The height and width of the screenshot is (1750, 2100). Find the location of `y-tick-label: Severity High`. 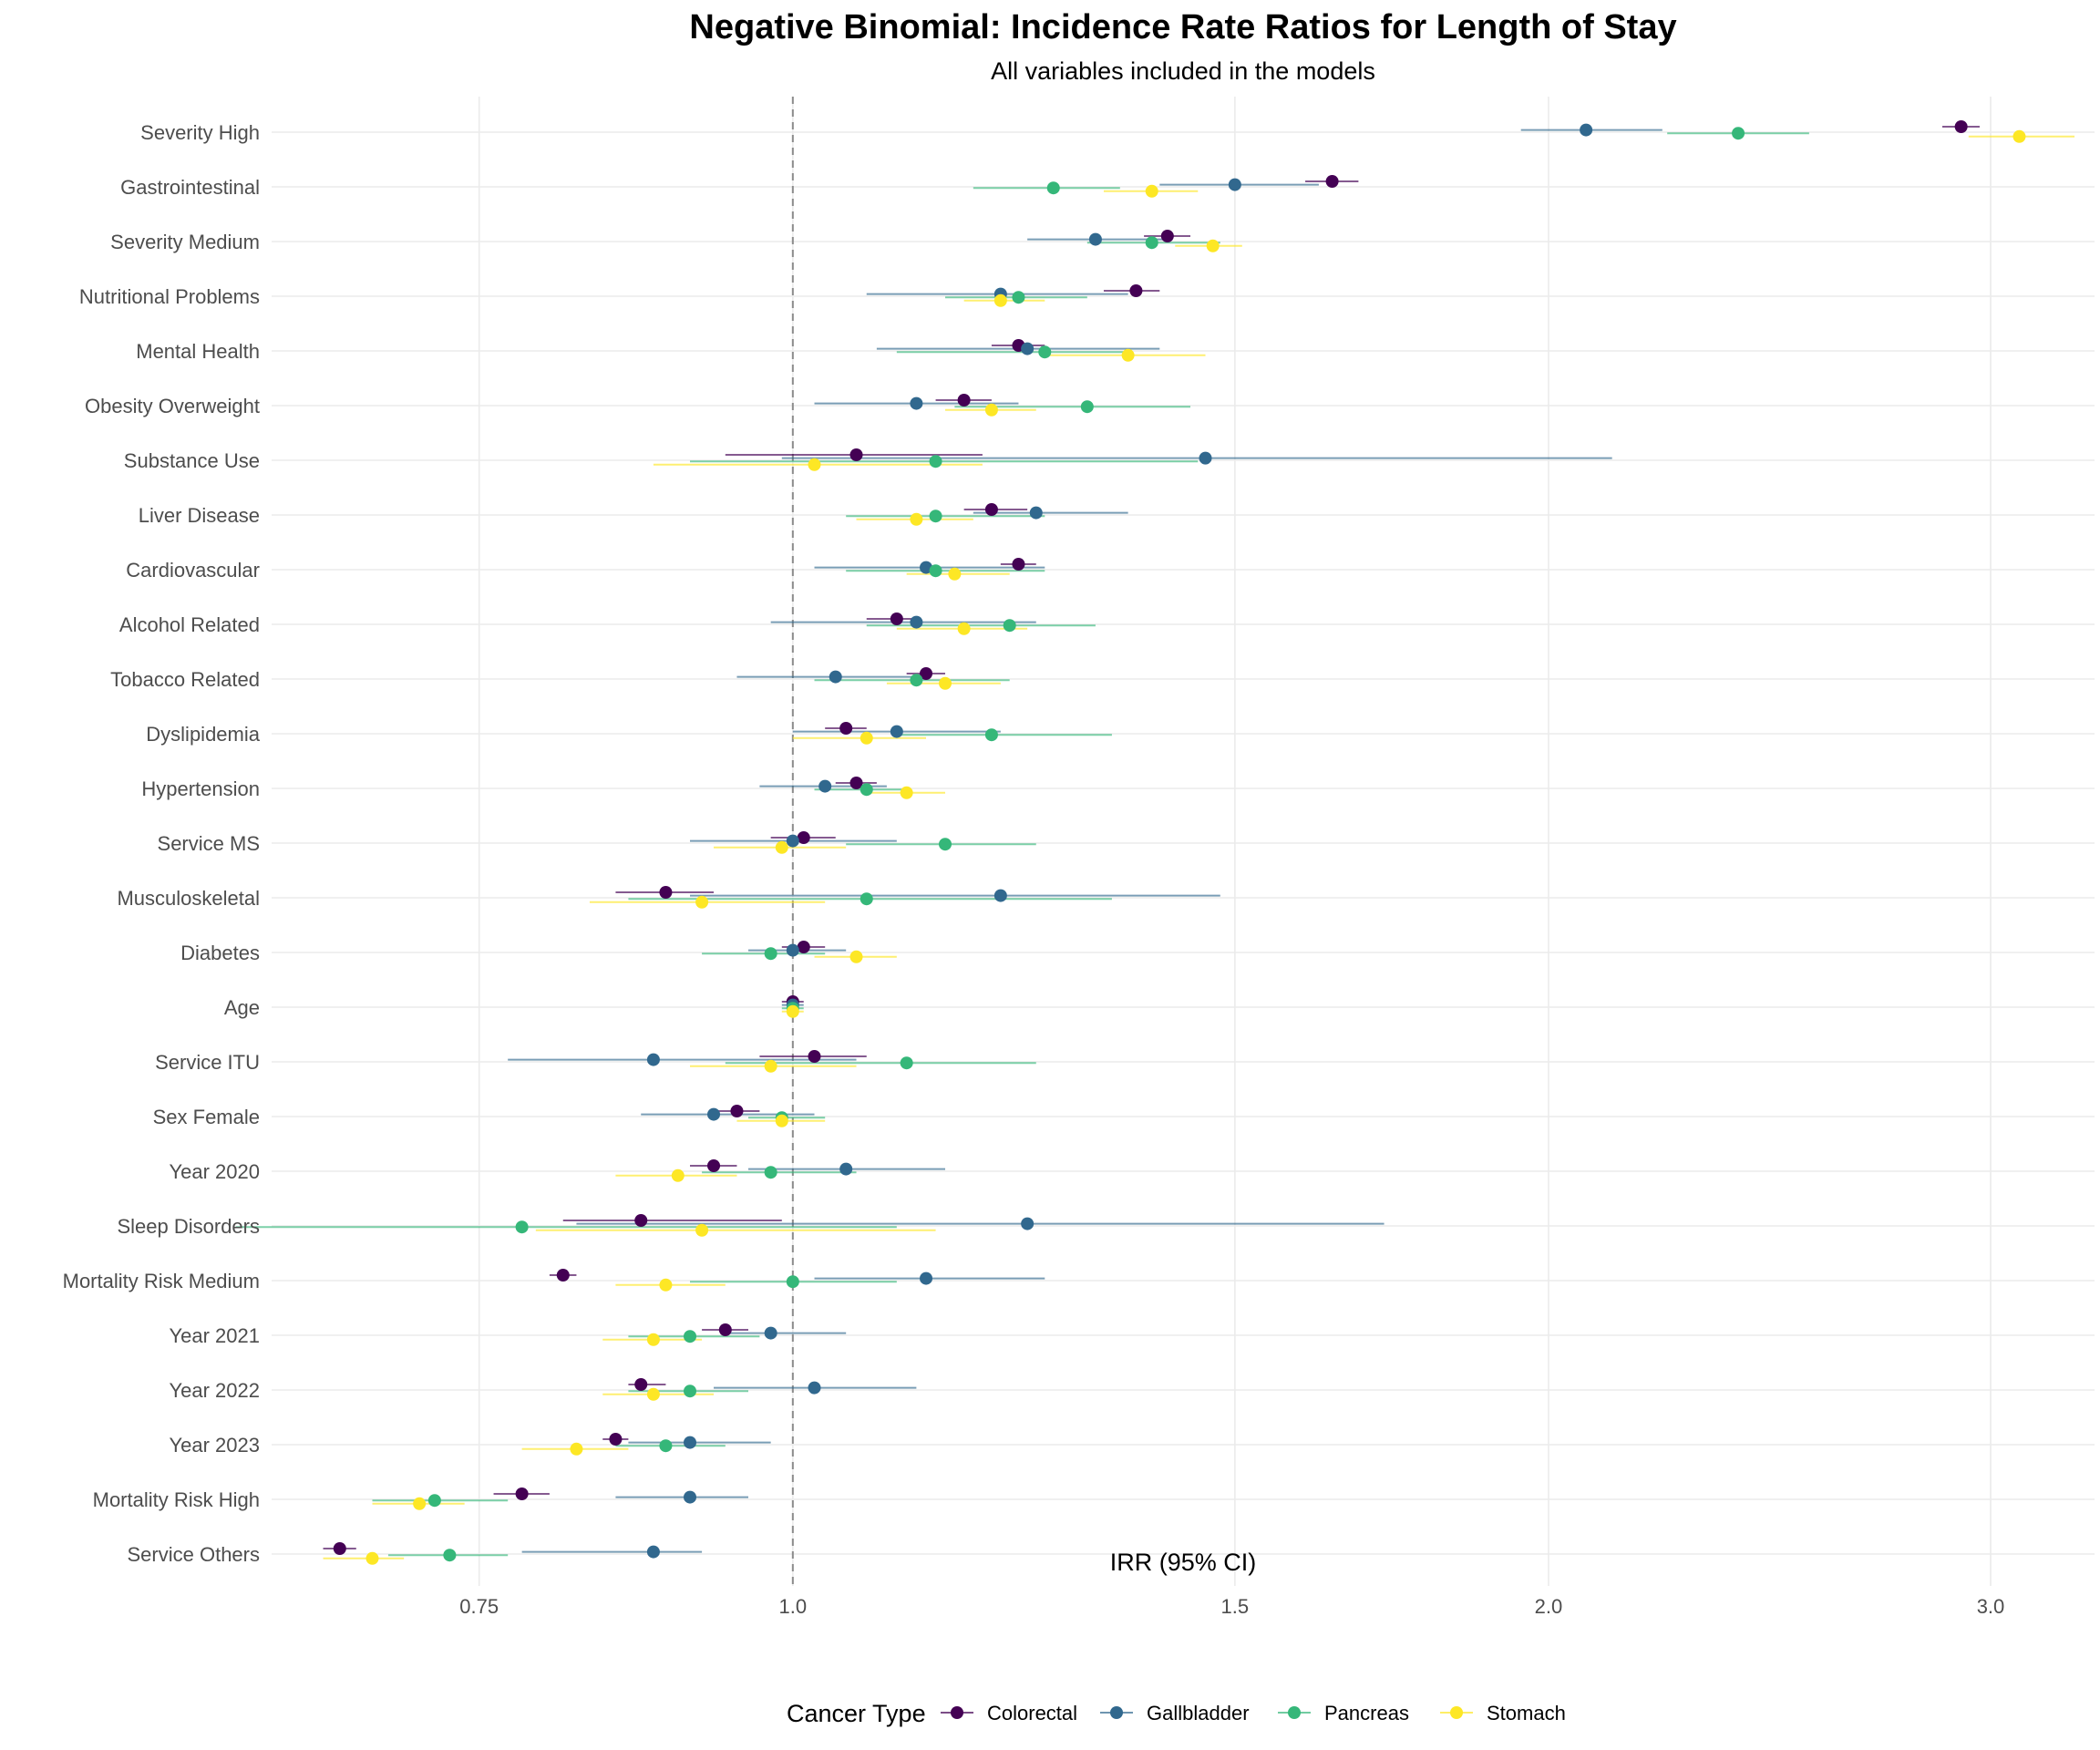

y-tick-label: Severity High is located at coordinates (200, 132).